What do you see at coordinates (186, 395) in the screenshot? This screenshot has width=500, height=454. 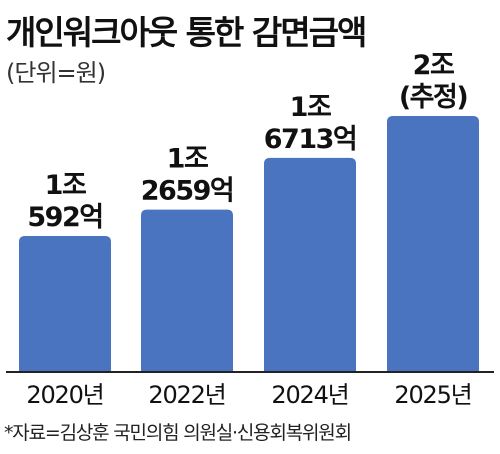 I see `x-tick-label: 2022년` at bounding box center [186, 395].